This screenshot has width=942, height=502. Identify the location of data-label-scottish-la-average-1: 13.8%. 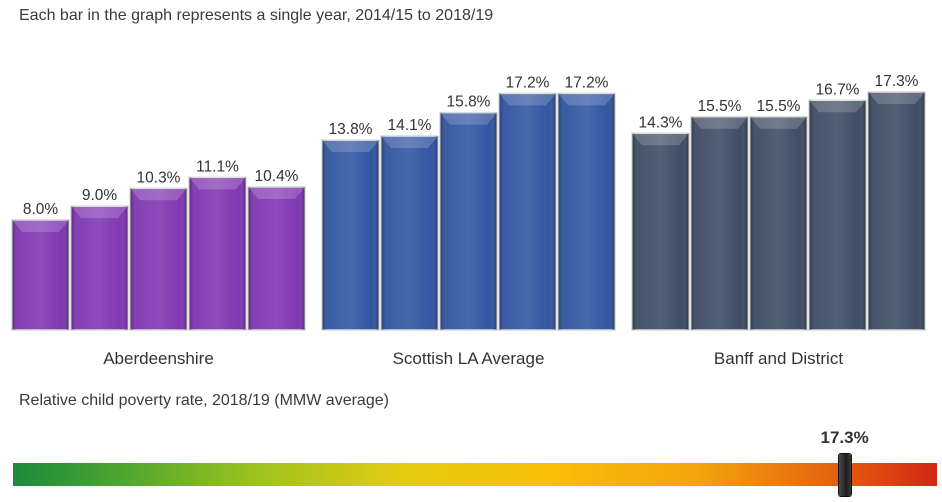
(351, 129).